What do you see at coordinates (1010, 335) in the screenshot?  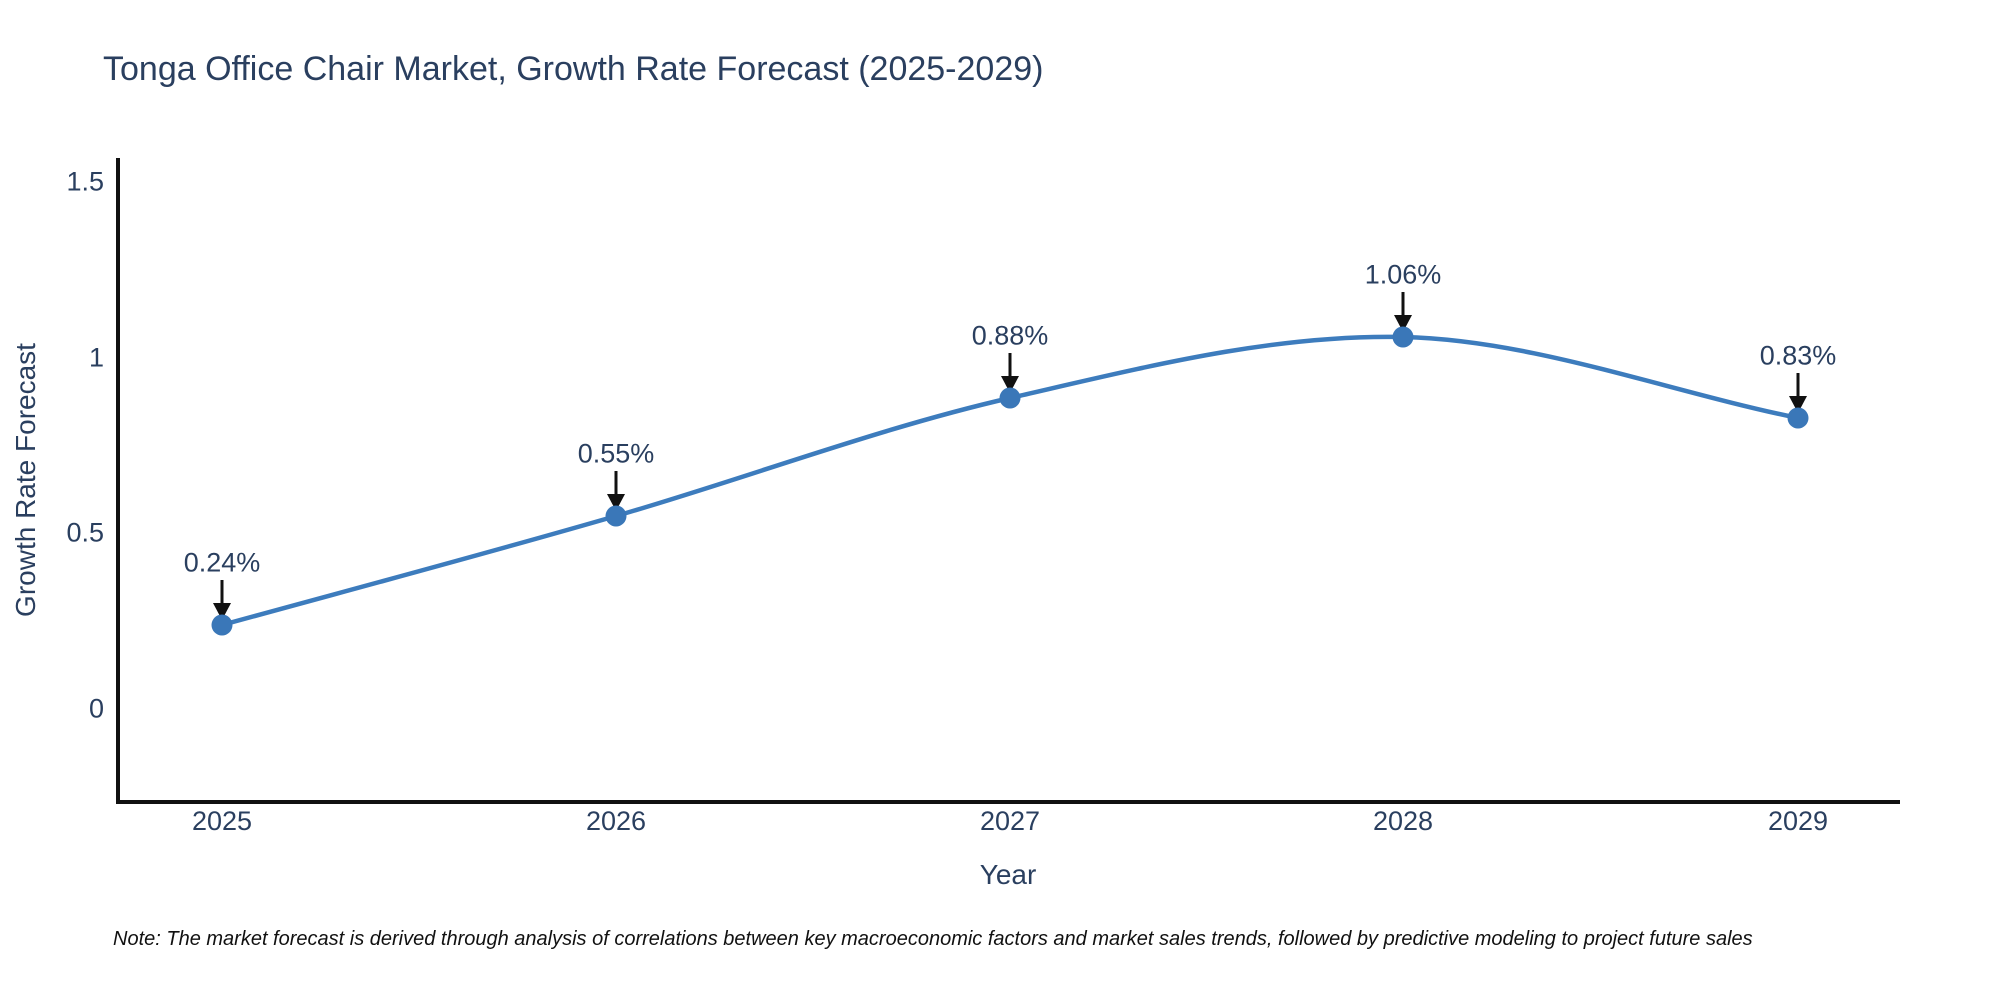 I see `annotation-2027: 0.88%` at bounding box center [1010, 335].